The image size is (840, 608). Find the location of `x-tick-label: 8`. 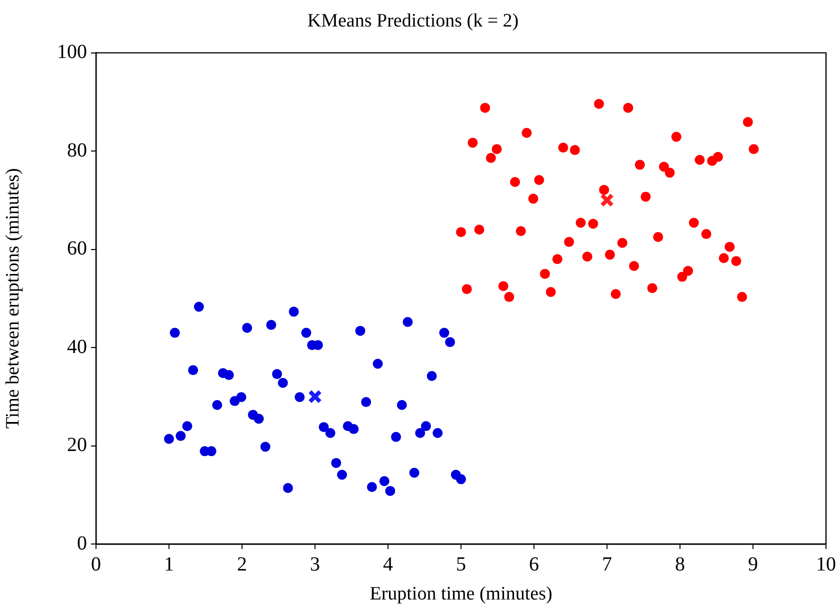

x-tick-label: 8 is located at coordinates (680, 564).